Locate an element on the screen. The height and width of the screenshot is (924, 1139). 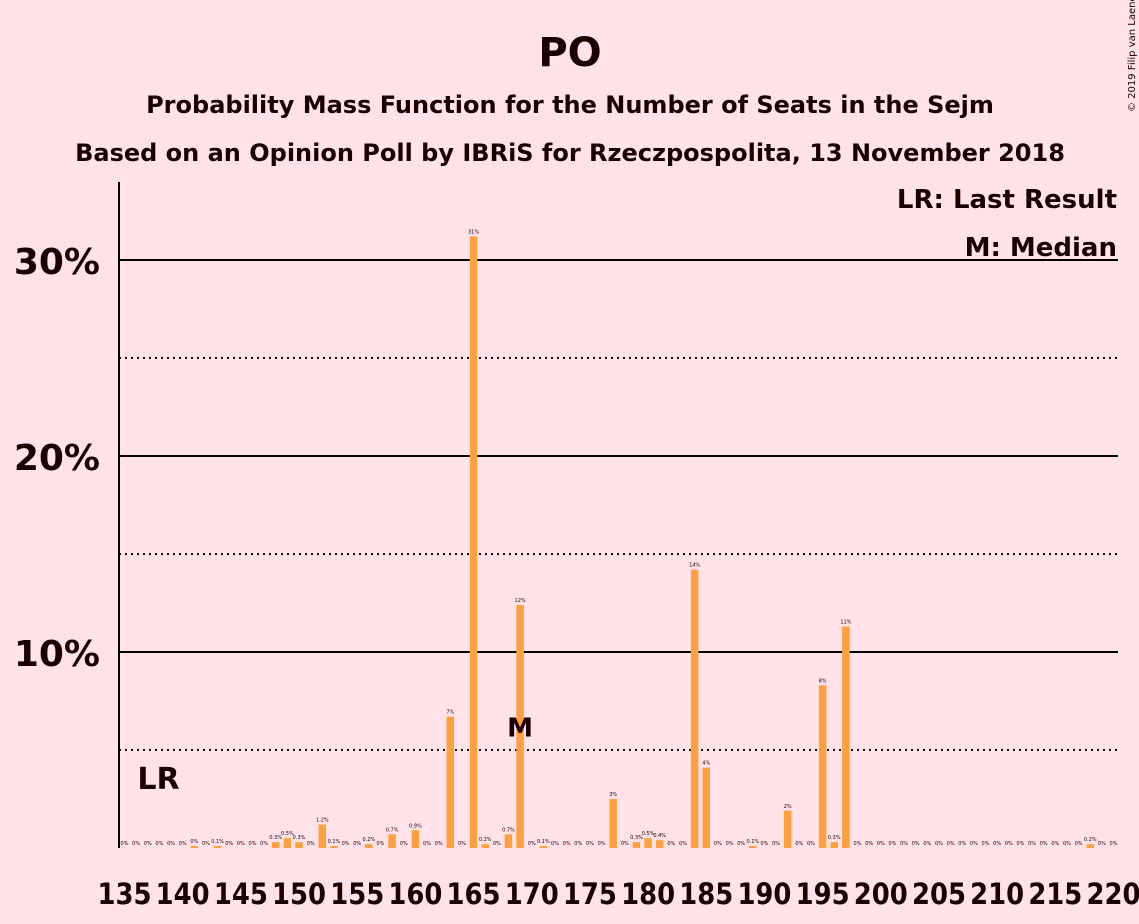
bar-label: 0.4% is located at coordinates (659, 836).